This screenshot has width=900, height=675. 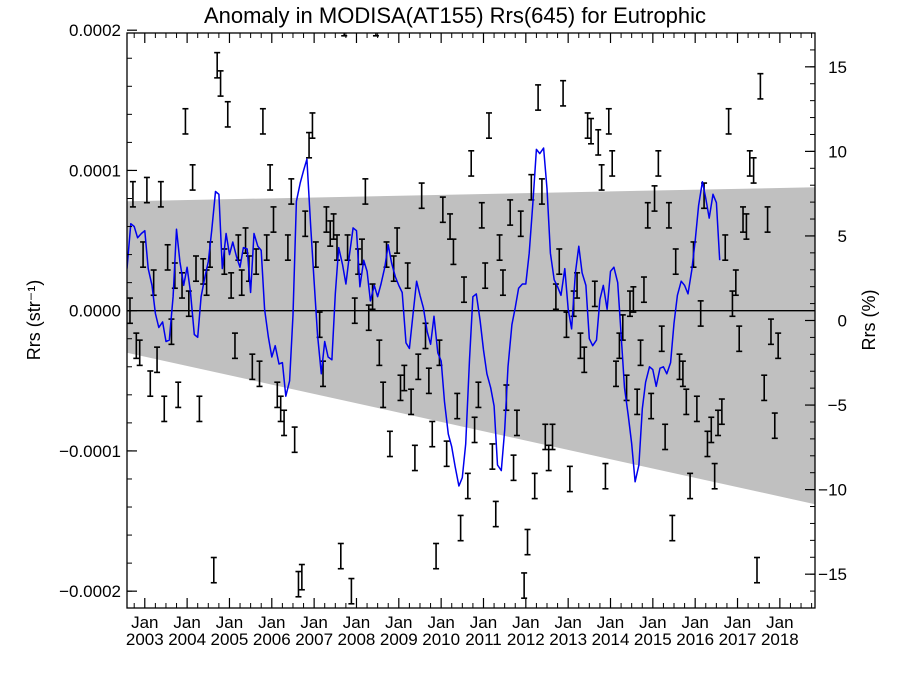 I want to click on x-tick-label-year: 2006, so click(x=272, y=639).